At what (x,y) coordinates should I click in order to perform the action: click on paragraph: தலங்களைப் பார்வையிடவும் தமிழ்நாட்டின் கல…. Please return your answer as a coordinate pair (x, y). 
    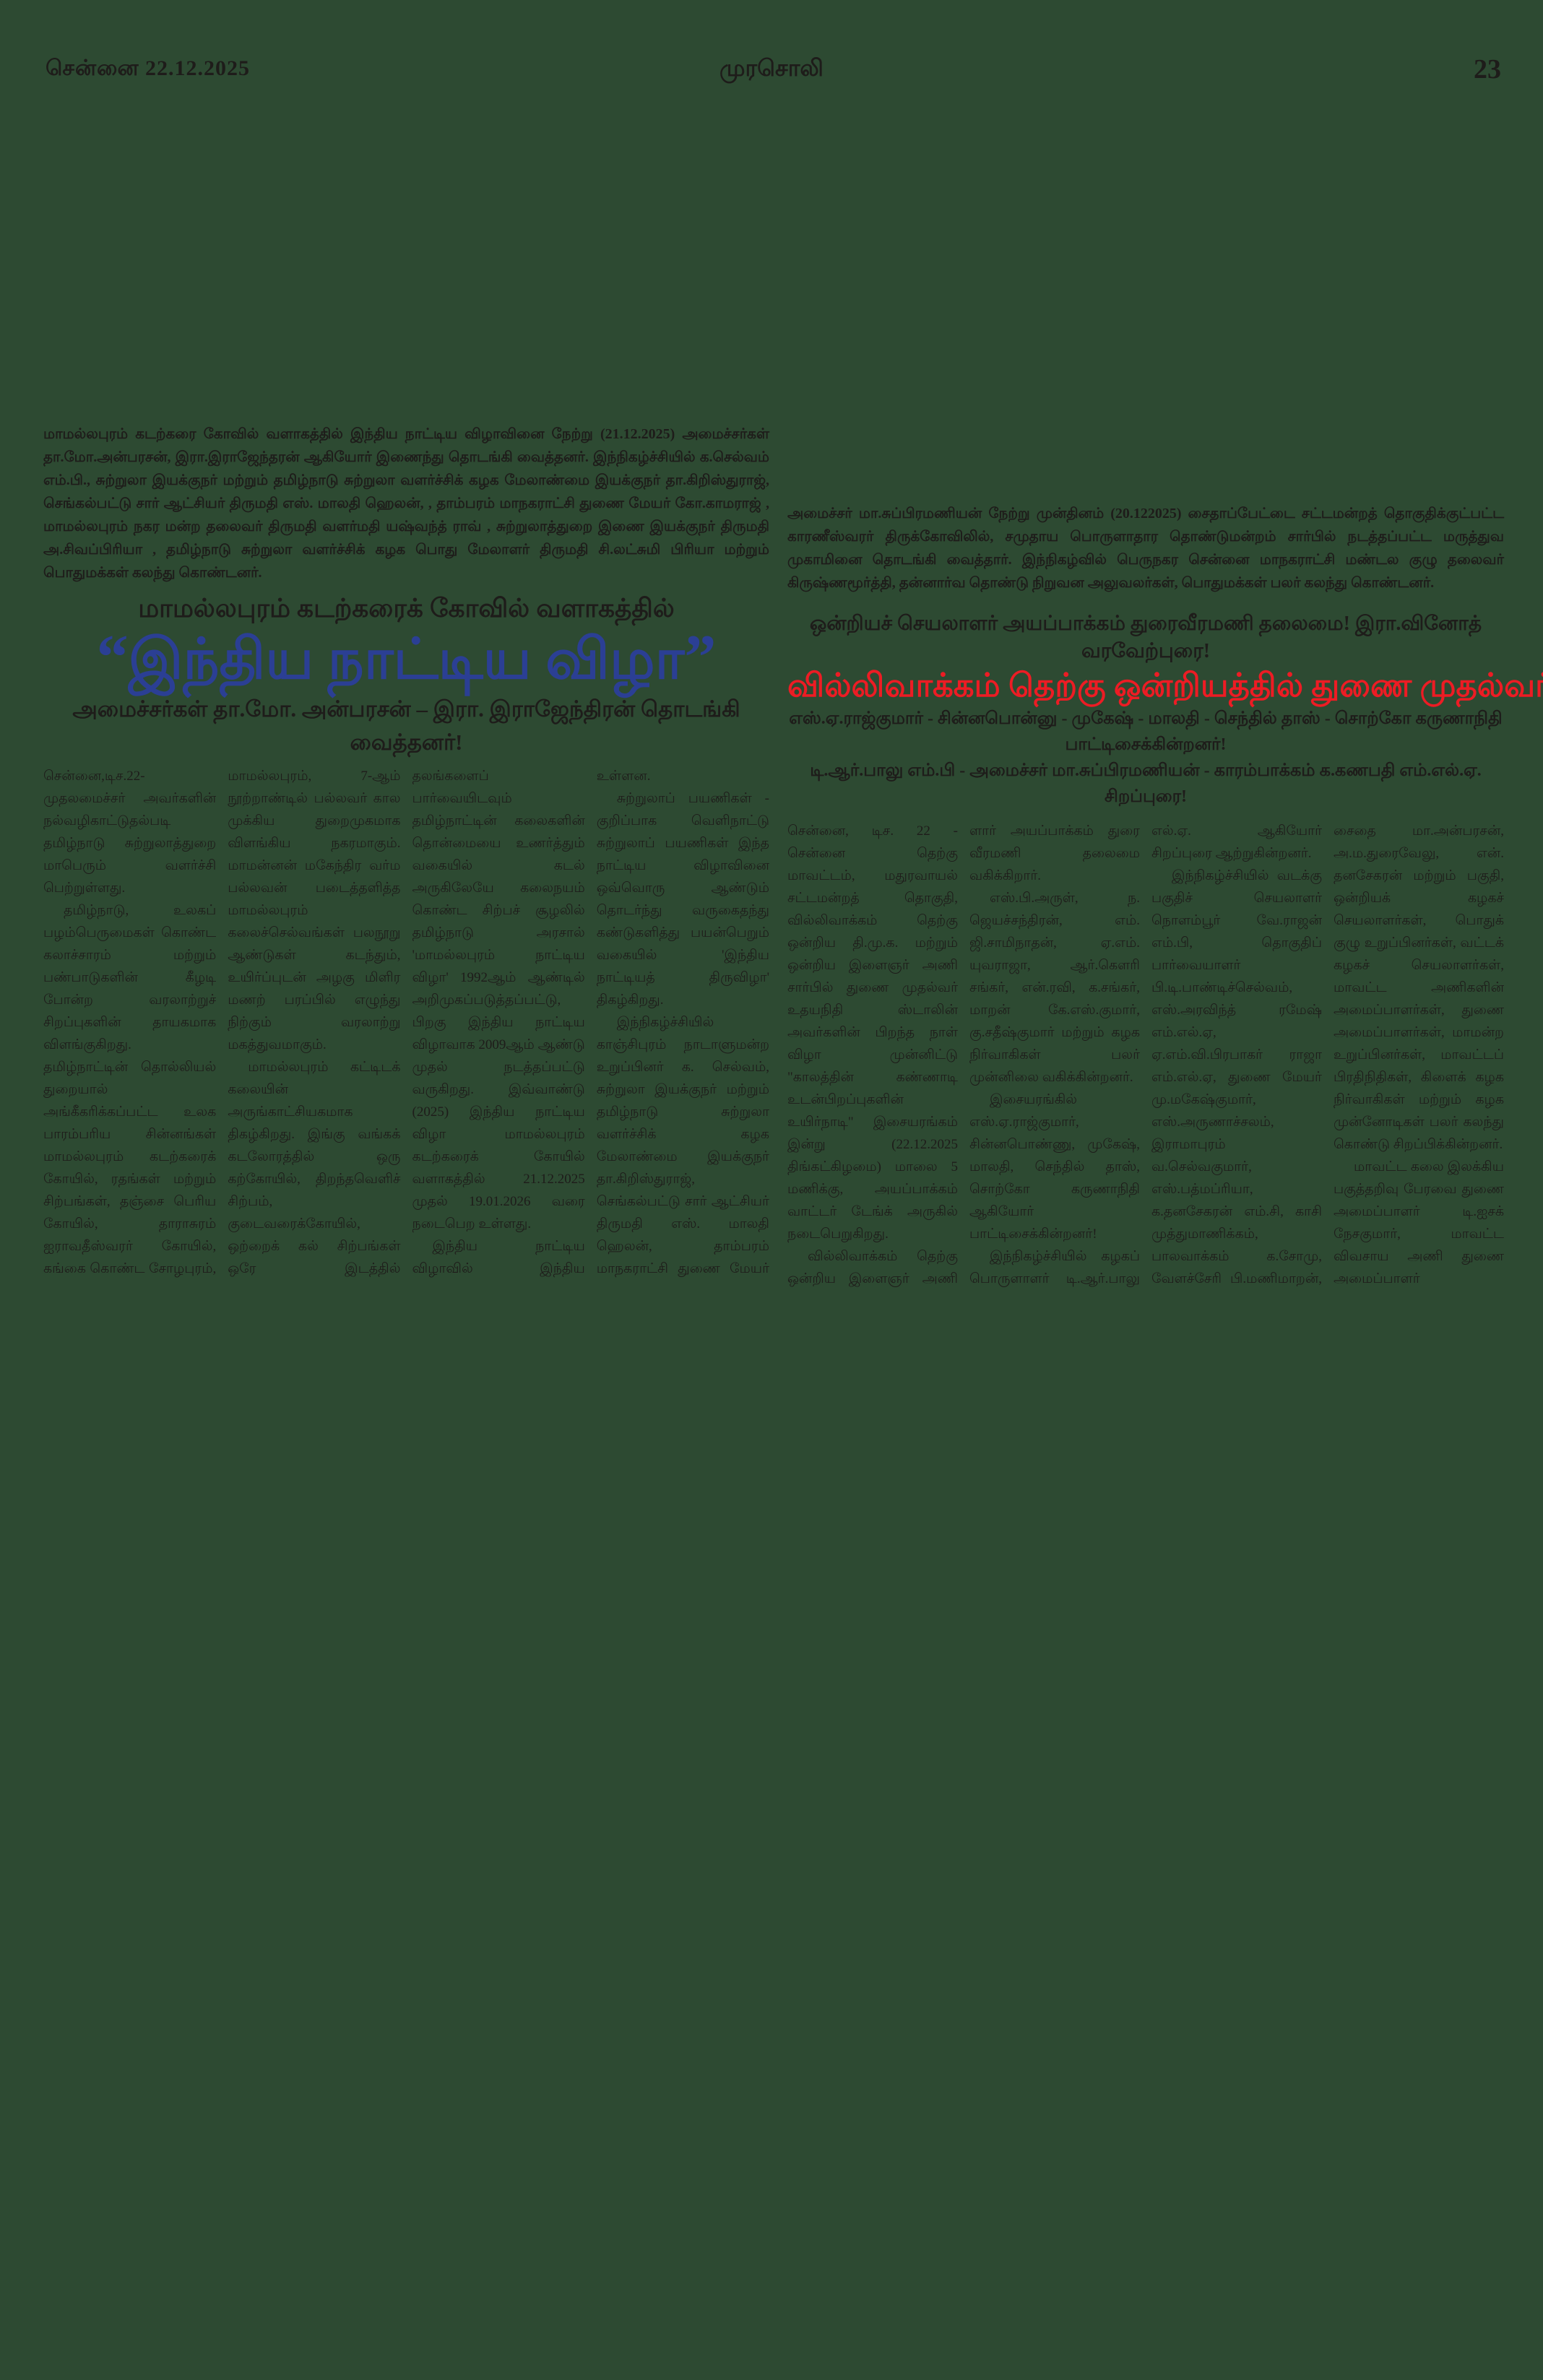
    Looking at the image, I should click on (498, 1000).